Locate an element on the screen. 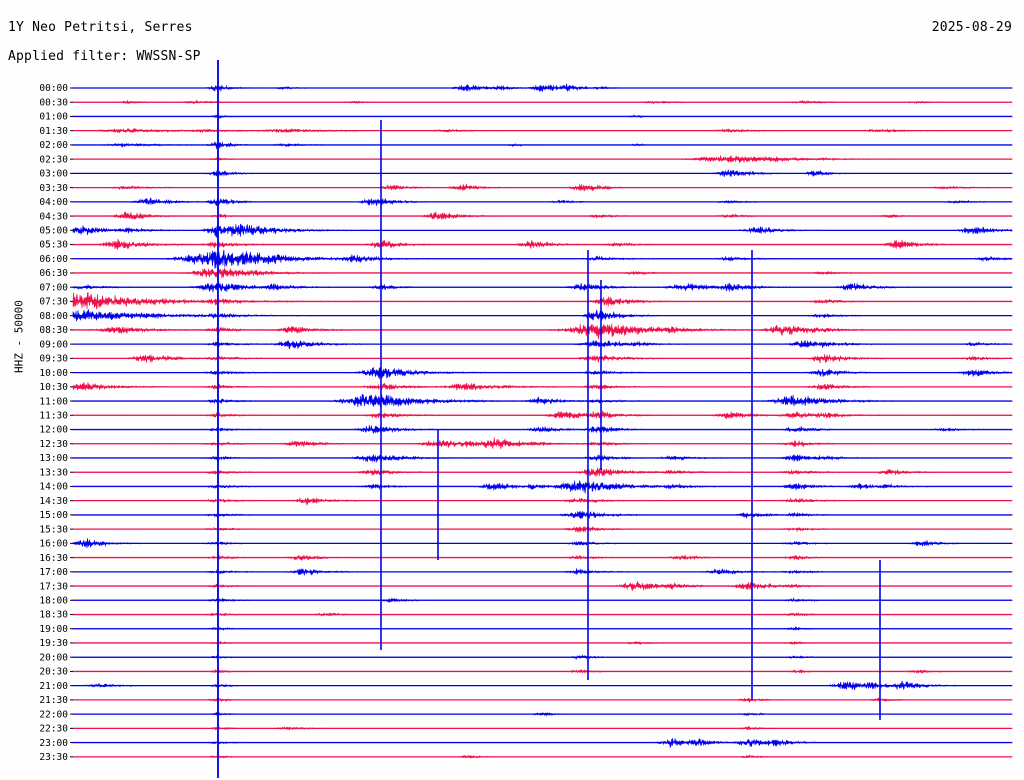 This screenshot has height=780, width=1024. time-tick-label: 13:00 is located at coordinates (53, 458).